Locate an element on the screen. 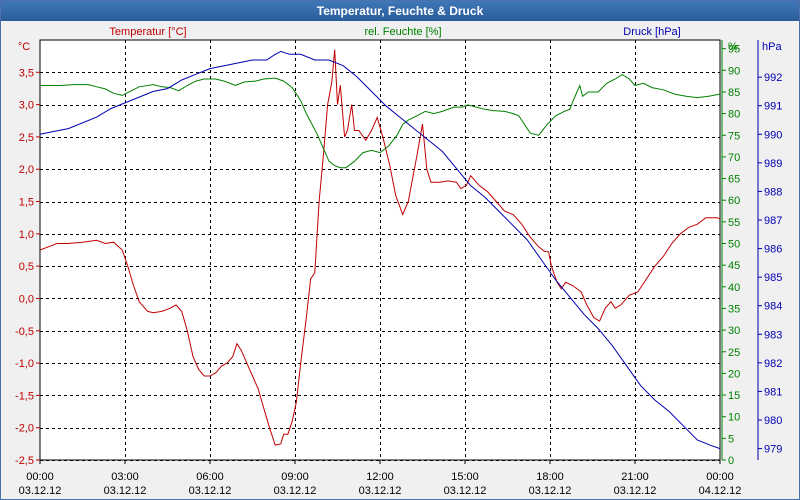 This screenshot has height=500, width=800. humidity-tick-label: 5 is located at coordinates (731, 439).